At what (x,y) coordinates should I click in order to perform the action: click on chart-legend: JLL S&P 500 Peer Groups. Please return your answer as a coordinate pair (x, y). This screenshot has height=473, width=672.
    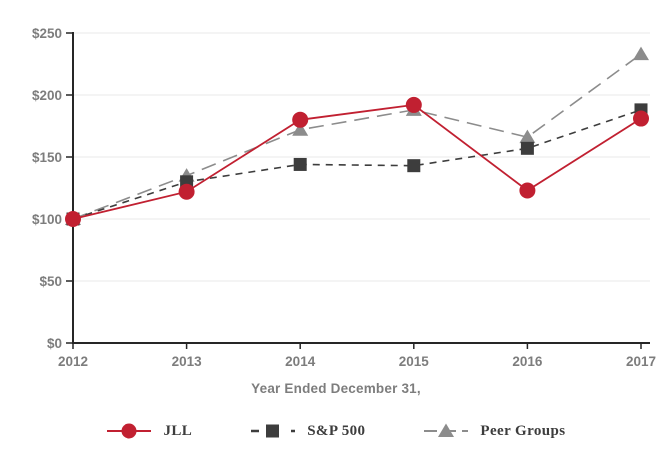
    Looking at the image, I should click on (336, 431).